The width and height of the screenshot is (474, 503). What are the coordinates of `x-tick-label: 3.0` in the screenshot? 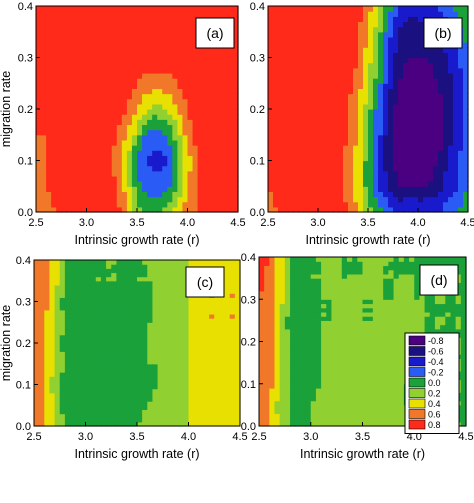 It's located at (85, 437).